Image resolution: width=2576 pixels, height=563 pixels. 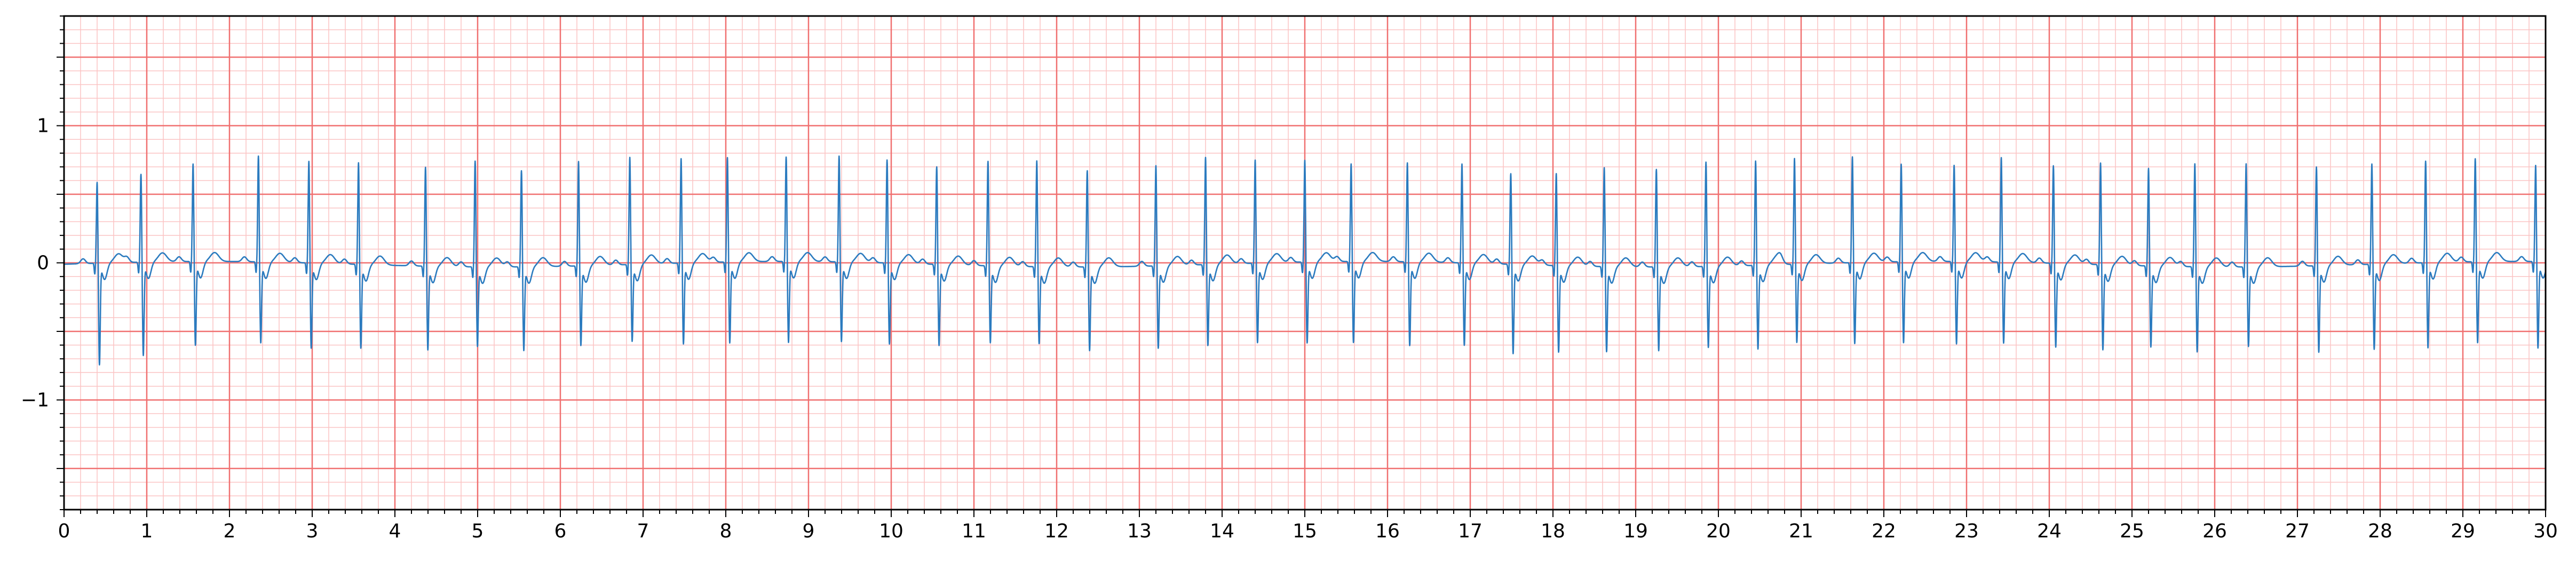 I want to click on x-tick-label: 16, so click(x=1387, y=531).